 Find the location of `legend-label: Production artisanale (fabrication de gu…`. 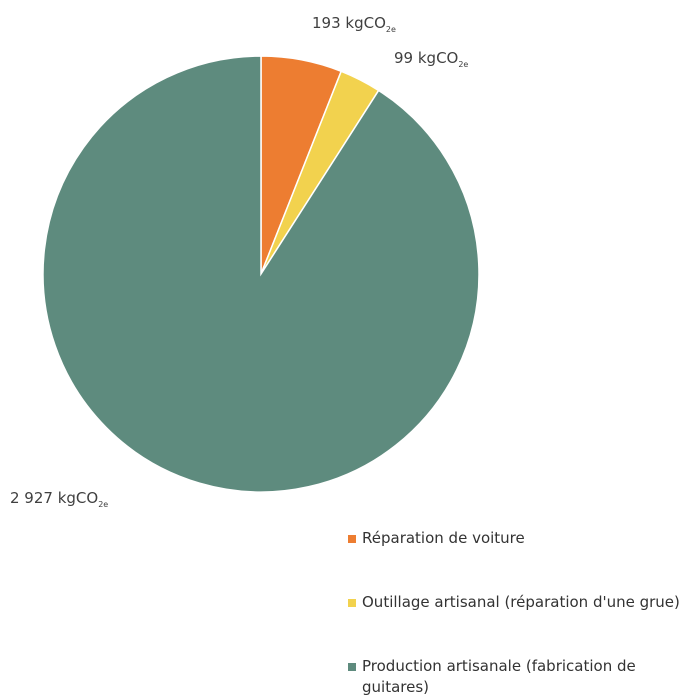

legend-label: Production artisanale (fabrication de gu… is located at coordinates (499, 676).